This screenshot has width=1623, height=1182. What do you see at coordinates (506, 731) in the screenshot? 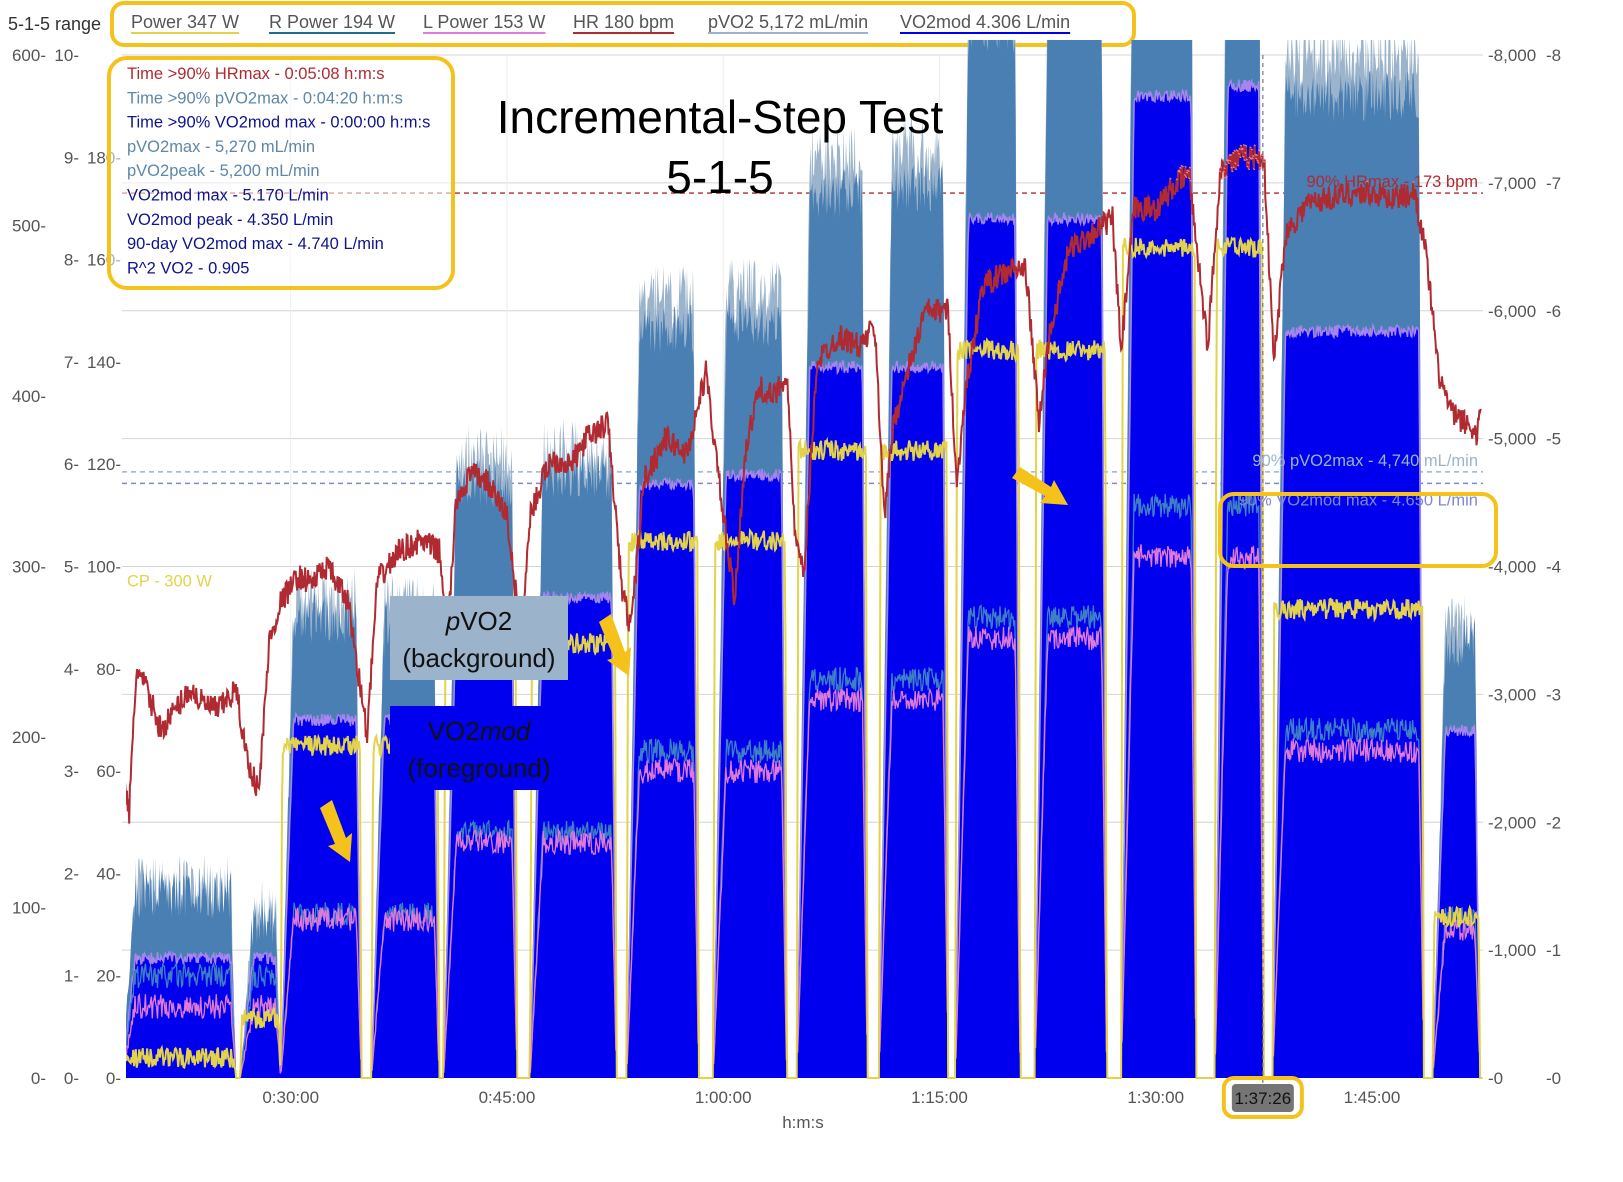
I see `vo2mod-callout-italic: mod` at bounding box center [506, 731].